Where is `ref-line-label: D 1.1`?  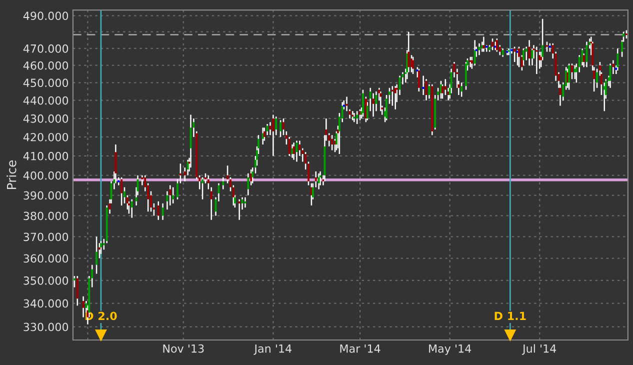 ref-line-label: D 1.1 is located at coordinates (510, 316).